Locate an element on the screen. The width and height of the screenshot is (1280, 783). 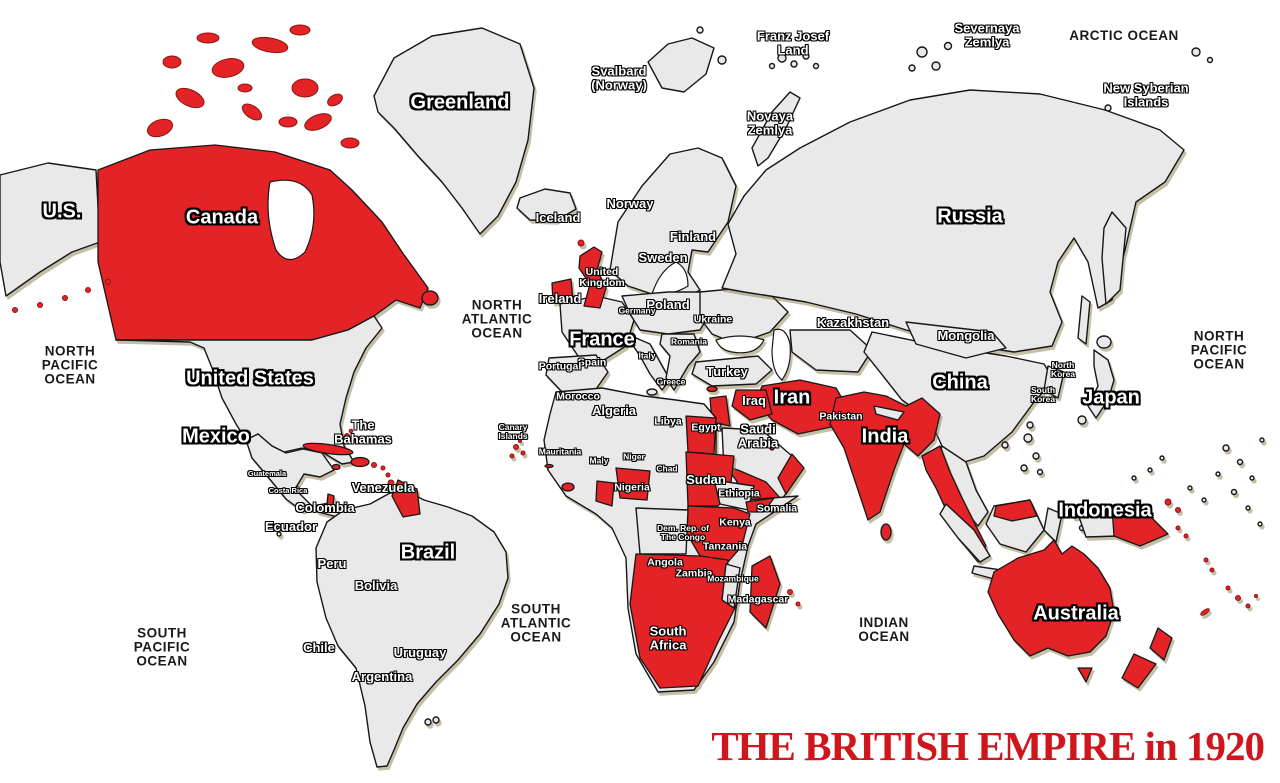
region-newfoundland is located at coordinates (430, 298).